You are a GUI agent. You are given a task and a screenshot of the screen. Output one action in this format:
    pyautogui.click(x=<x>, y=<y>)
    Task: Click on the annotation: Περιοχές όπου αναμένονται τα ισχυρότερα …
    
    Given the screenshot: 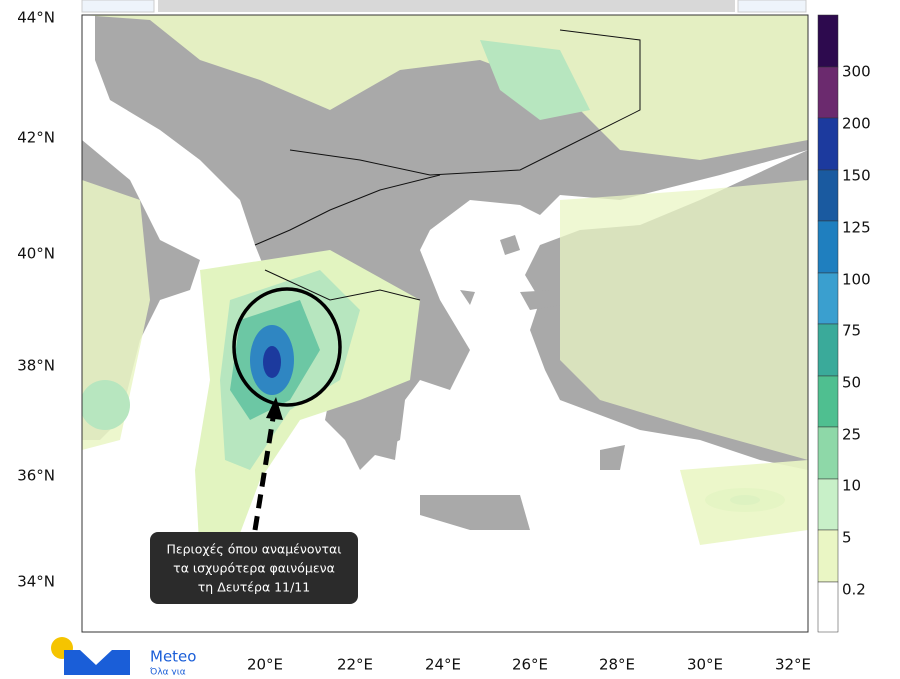 What is the action you would take?
    pyautogui.click(x=253, y=568)
    